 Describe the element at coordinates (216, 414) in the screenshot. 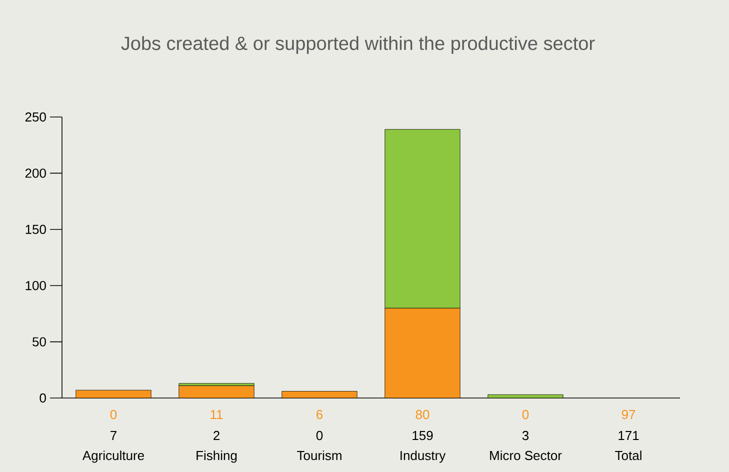

I see `data-label: 11` at that location.